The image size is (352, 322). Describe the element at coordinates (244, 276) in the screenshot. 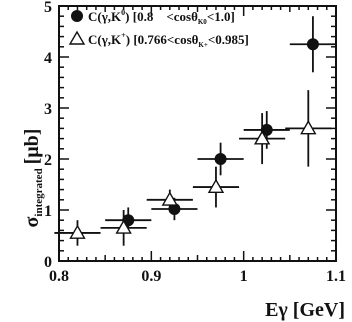

I see `x-tick-label: 1` at that location.